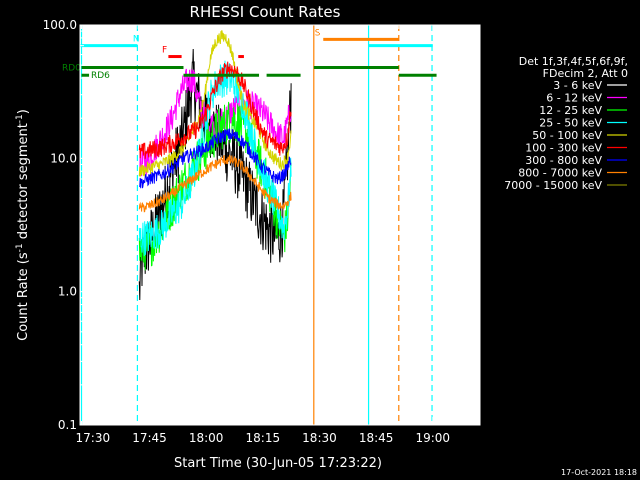  I want to click on x-tick-label: 18:15, so click(263, 438).